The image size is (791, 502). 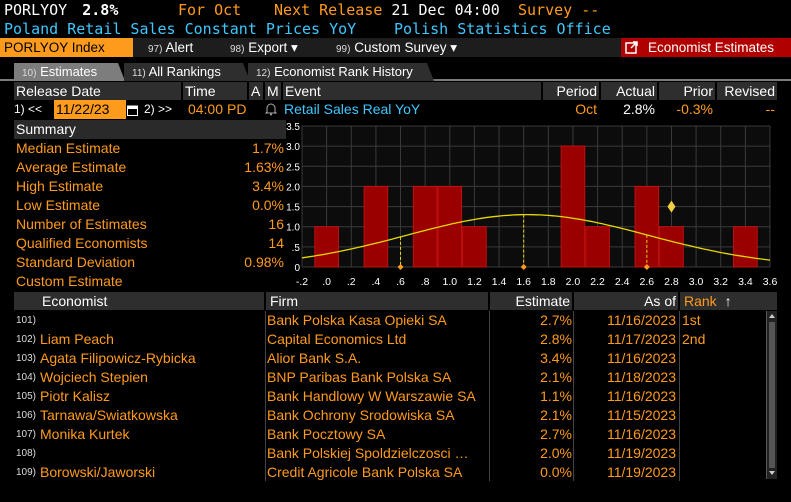 What do you see at coordinates (629, 91) in the screenshot?
I see `col-actual: Actual` at bounding box center [629, 91].